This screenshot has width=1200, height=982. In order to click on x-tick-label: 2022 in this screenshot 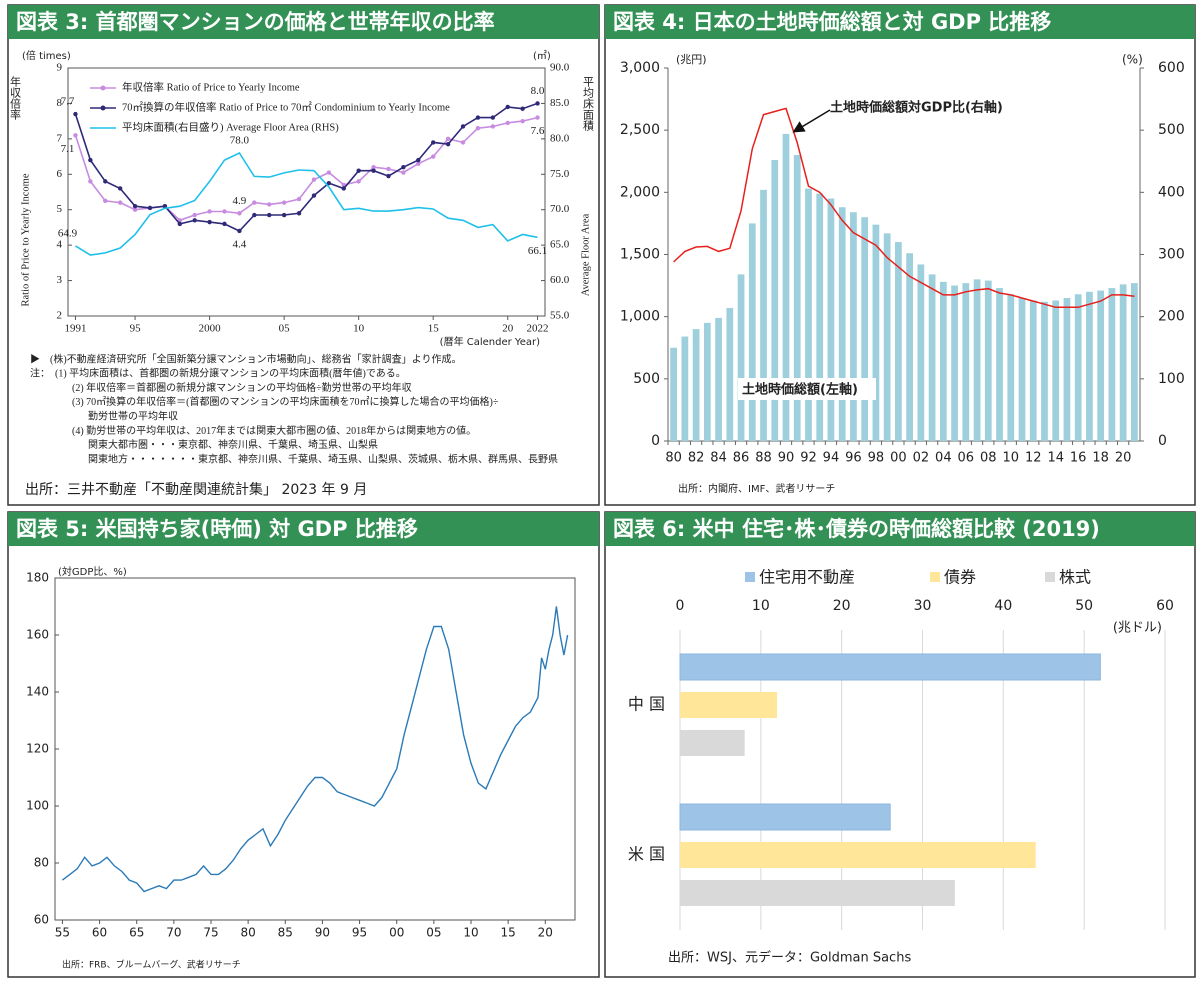, I will do `click(538, 329)`.